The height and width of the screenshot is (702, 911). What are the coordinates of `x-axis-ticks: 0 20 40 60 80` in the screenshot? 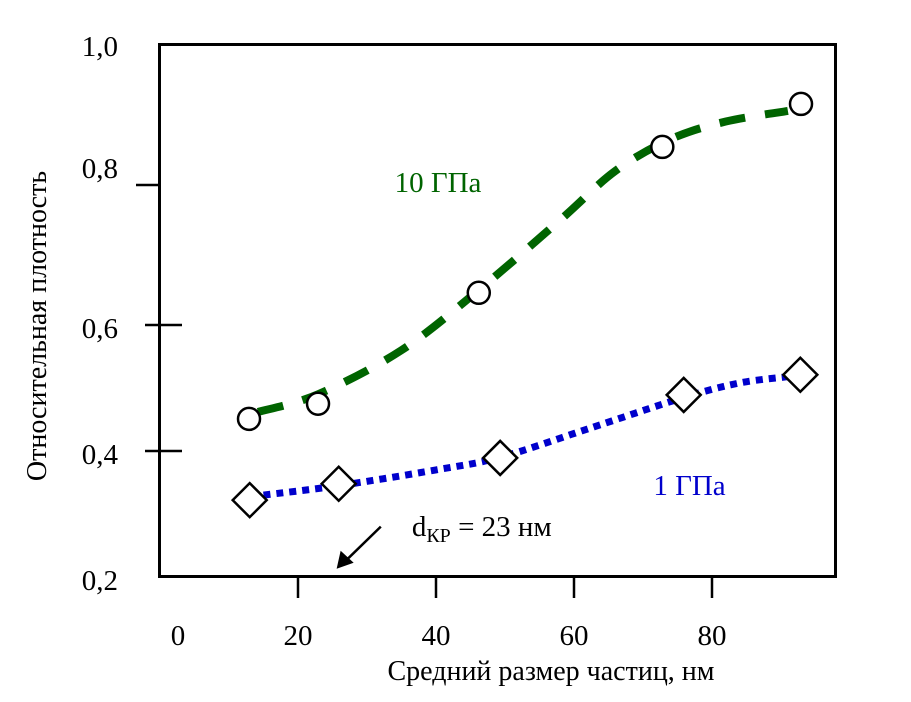 It's located at (449, 614).